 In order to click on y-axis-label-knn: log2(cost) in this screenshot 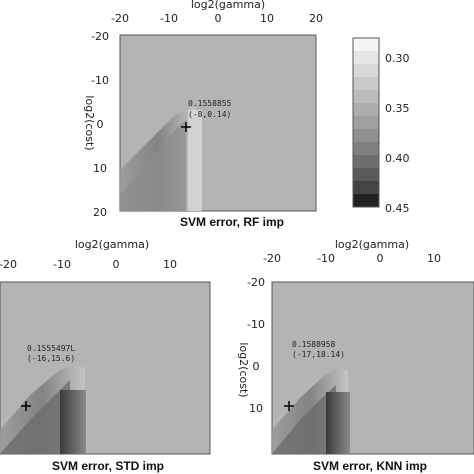, I will do `click(243, 369)`.